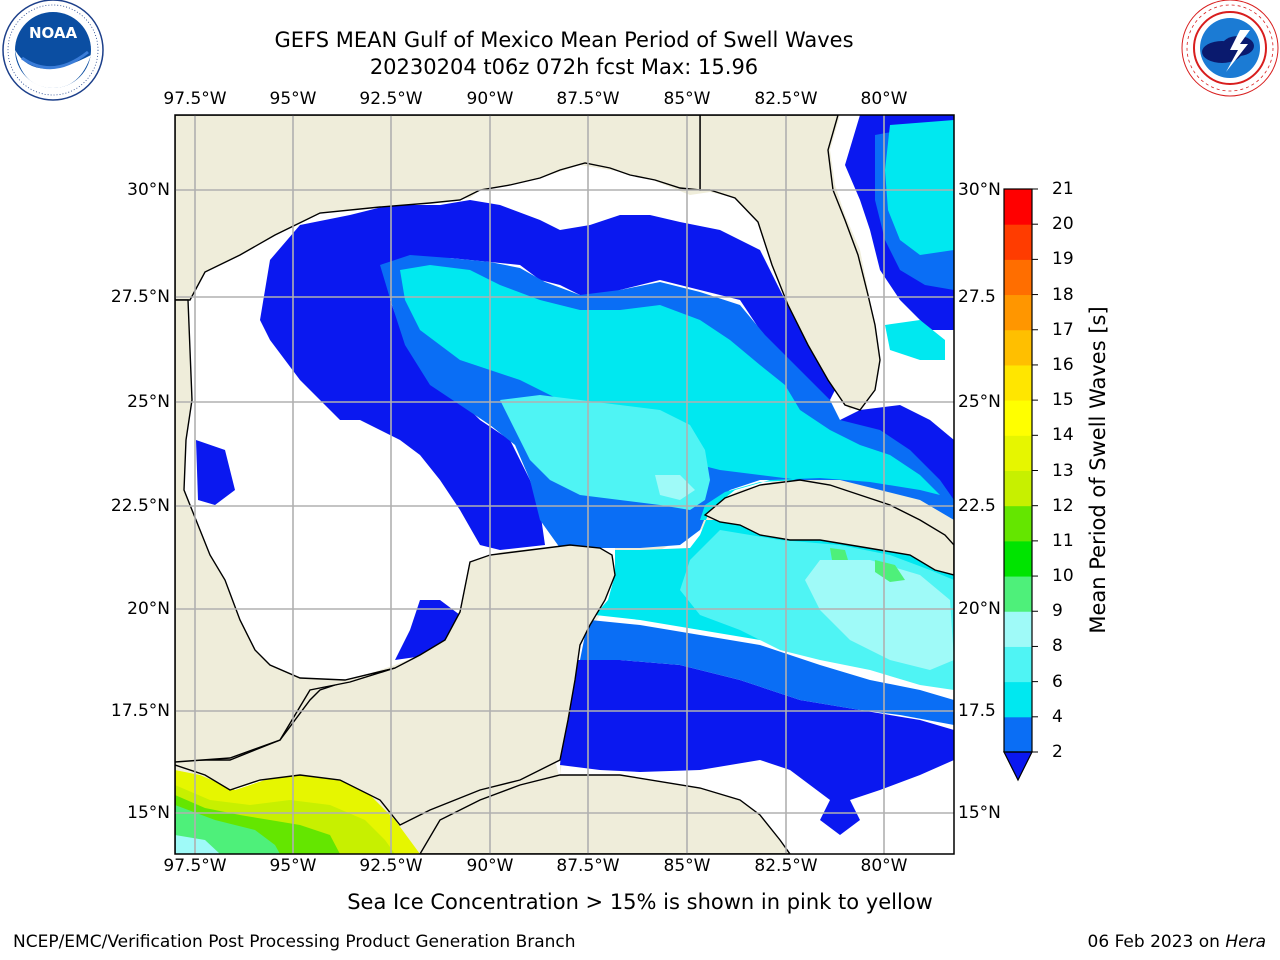  Describe the element at coordinates (1063, 189) in the screenshot. I see `colorbar-tick-label: 21` at that location.